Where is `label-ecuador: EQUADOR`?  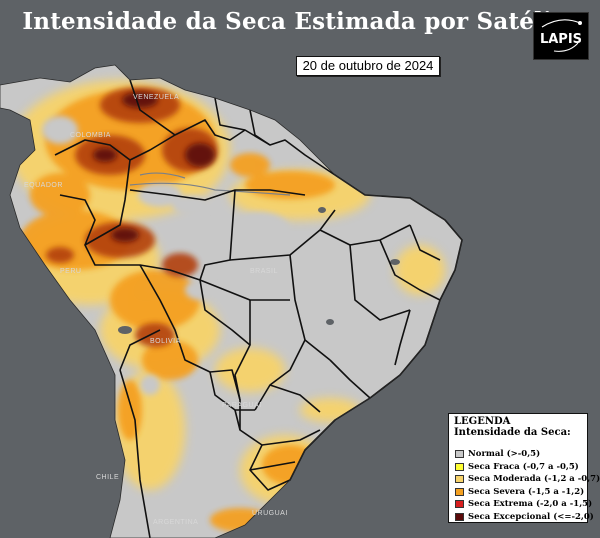
label-ecuador: EQUADOR is located at coordinates (43, 185).